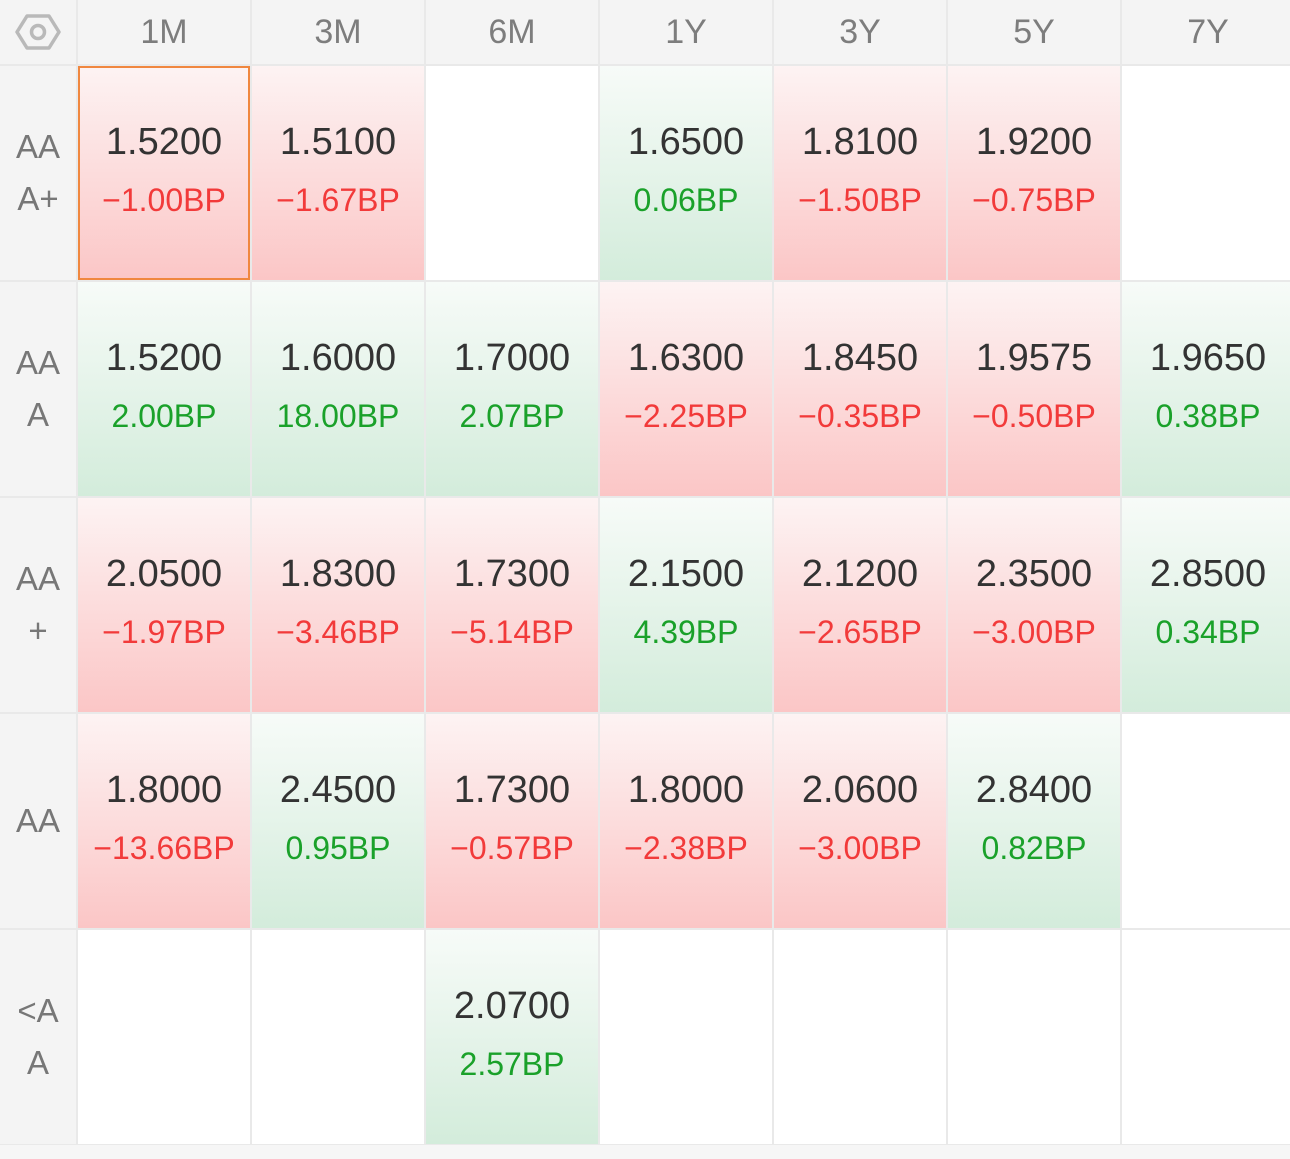  Describe the element at coordinates (338, 358) in the screenshot. I see `yield-value: 1.6000` at that location.